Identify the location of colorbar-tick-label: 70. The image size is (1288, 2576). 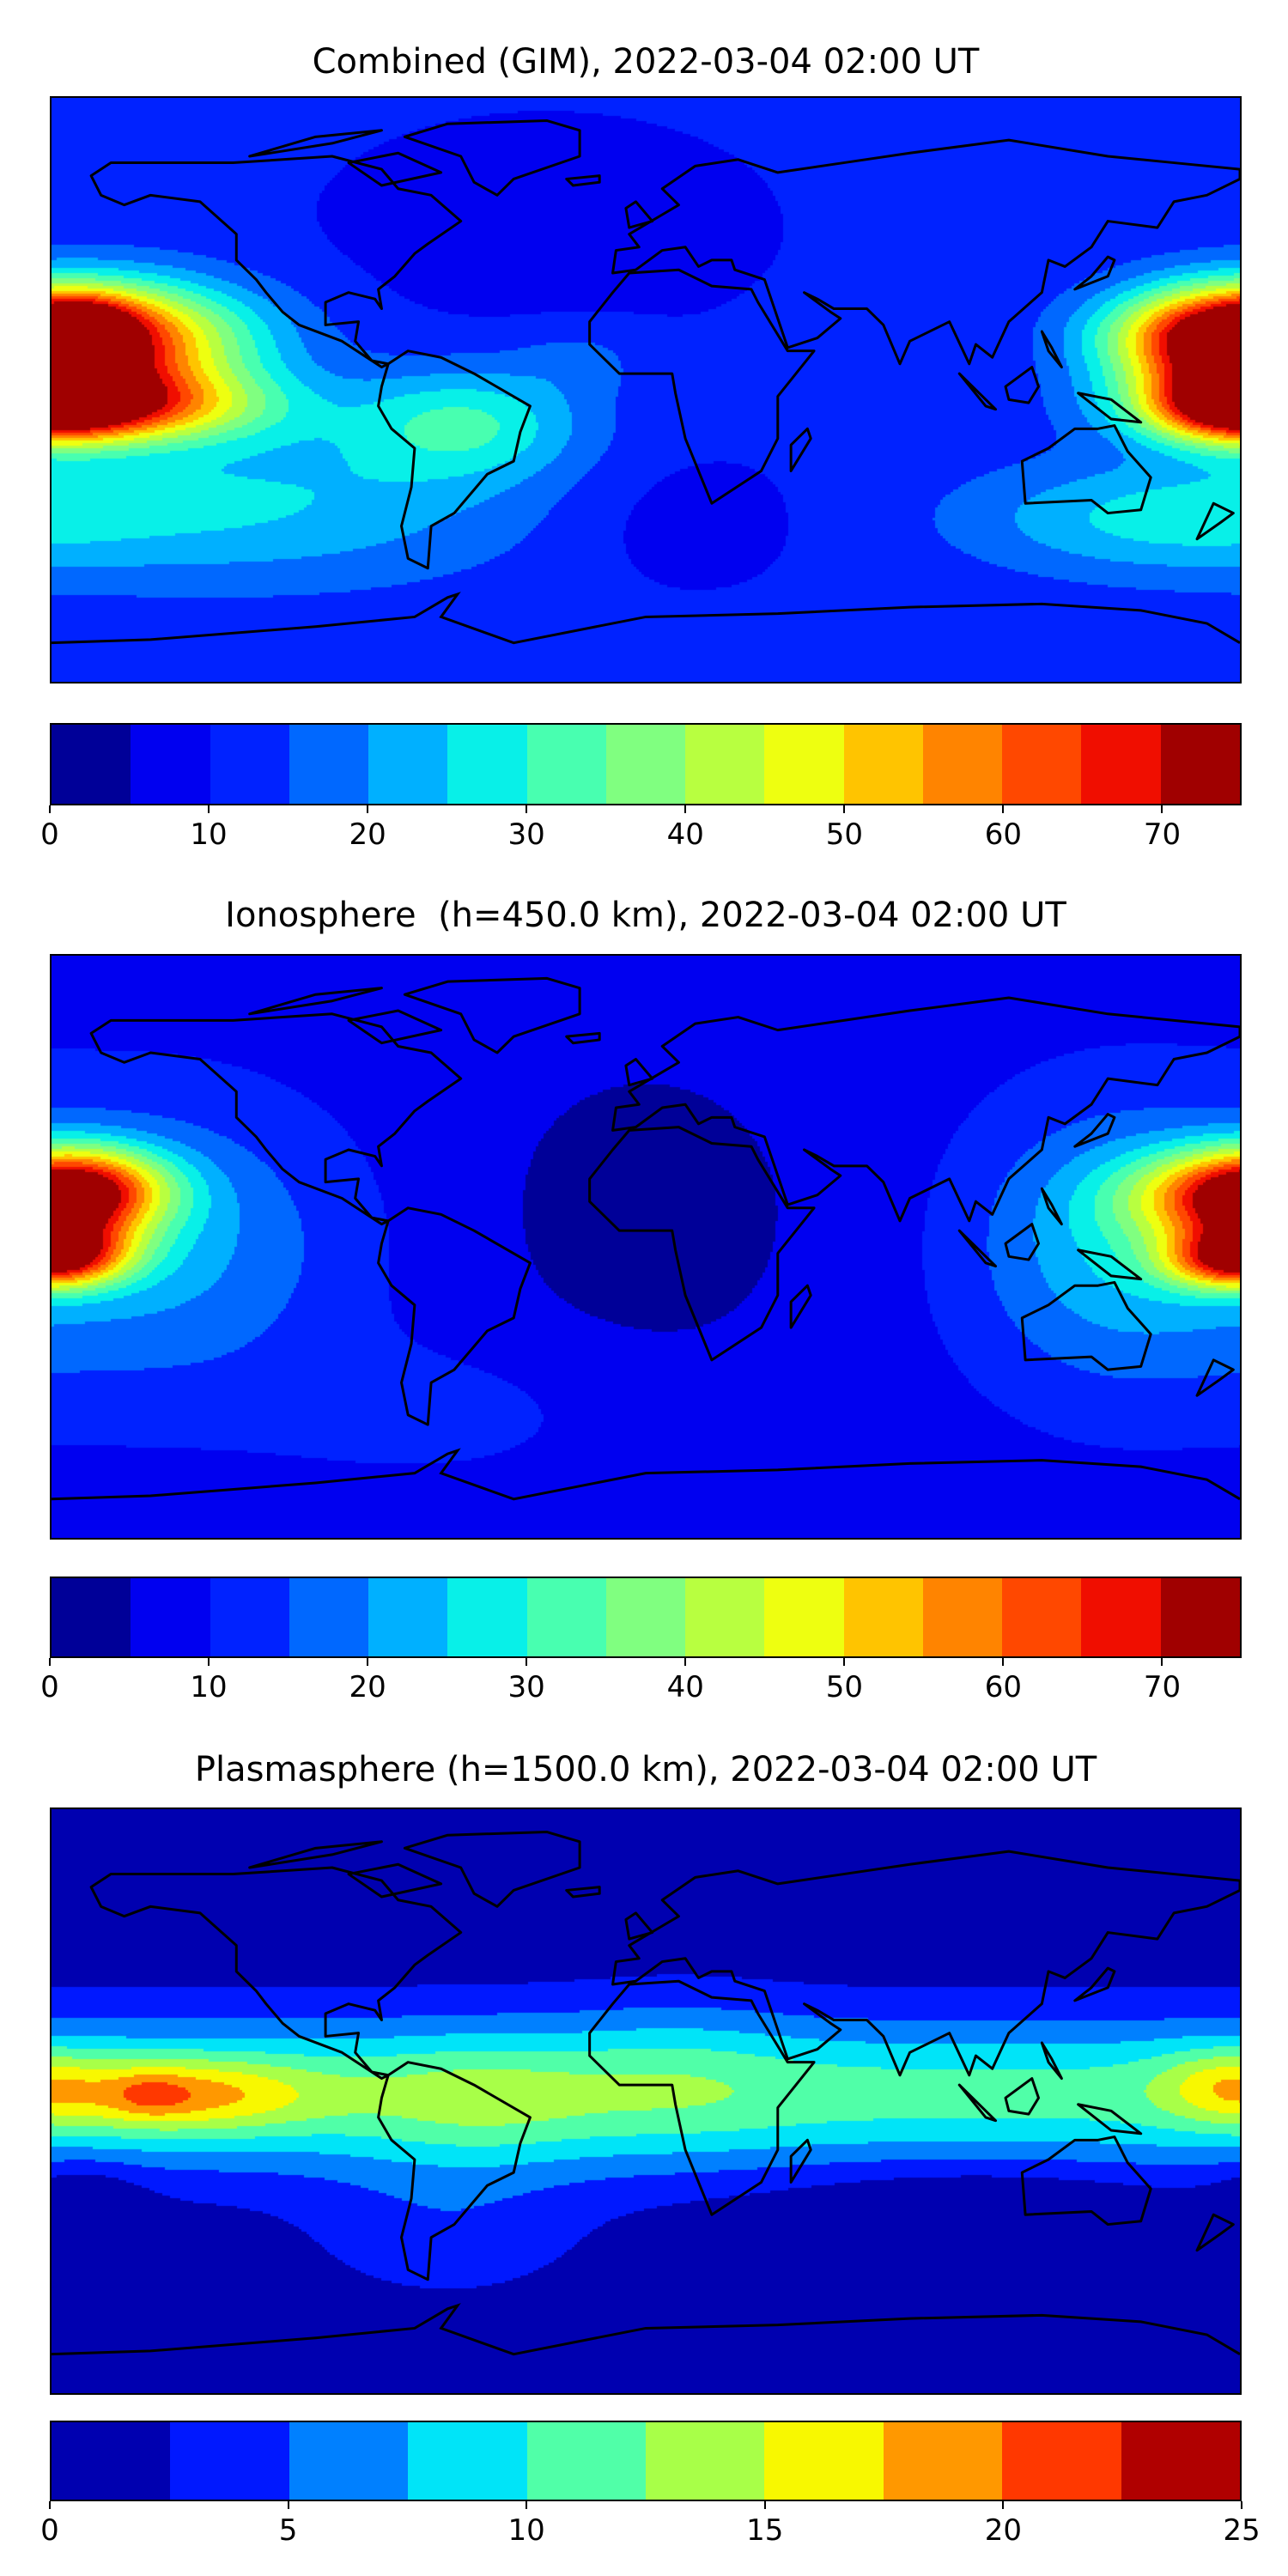
(1162, 1687).